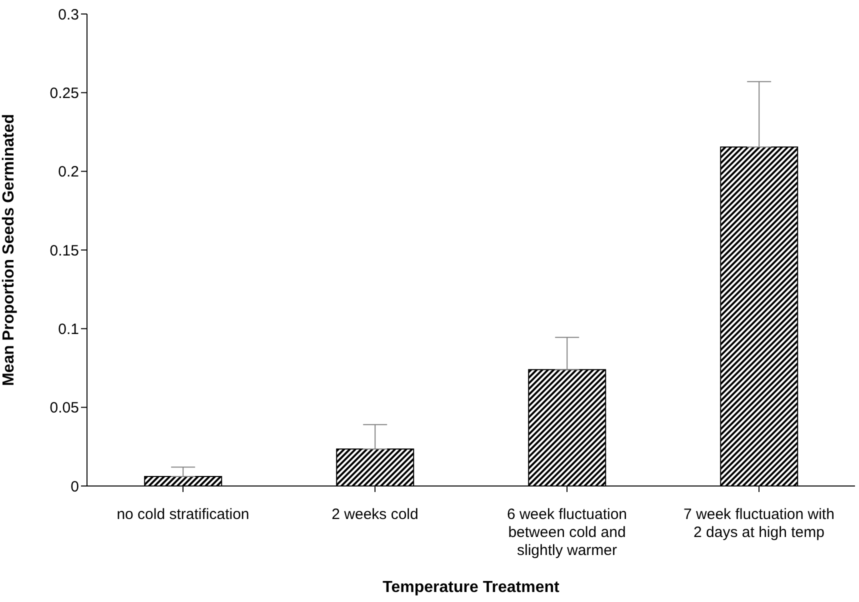  I want to click on y-tick-label: 0, so click(74, 487).